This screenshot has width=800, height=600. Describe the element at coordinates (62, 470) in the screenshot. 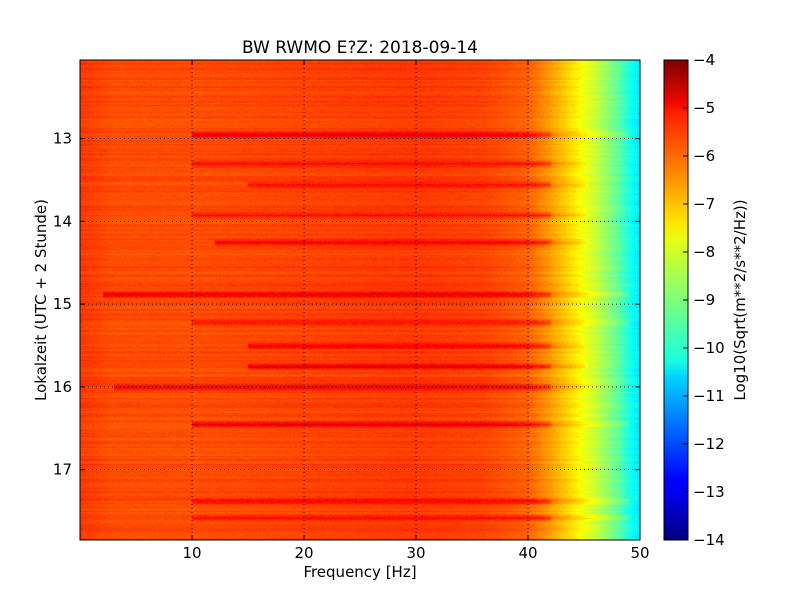

I see `y-tick-label: 17` at that location.